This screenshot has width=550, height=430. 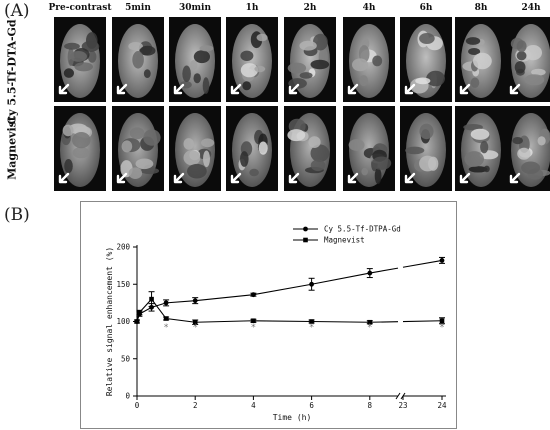 I want to click on timepoint-label: 1h, so click(x=252, y=8).